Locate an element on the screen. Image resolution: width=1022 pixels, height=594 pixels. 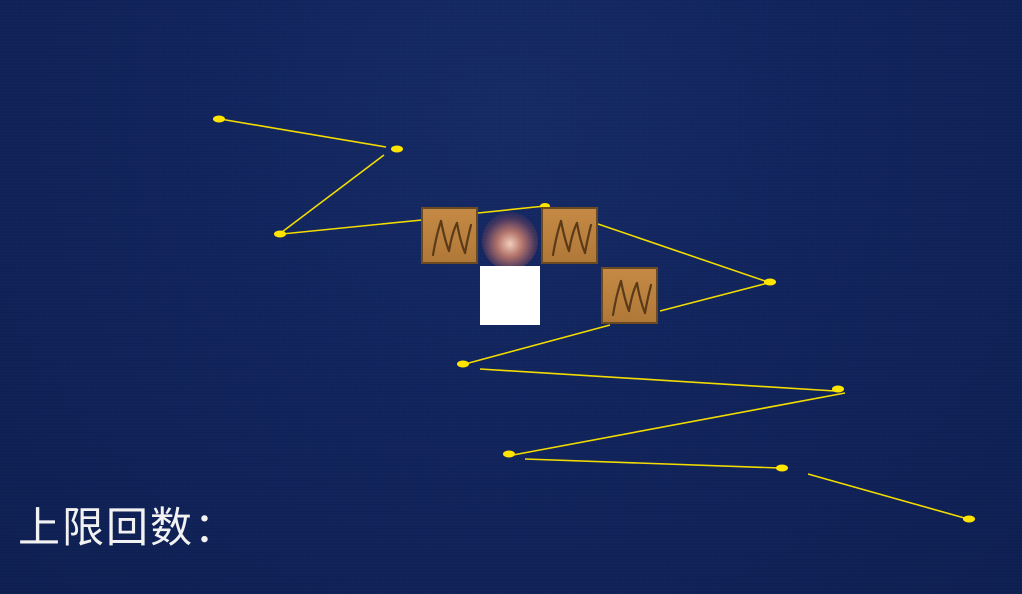
player-glow-icon is located at coordinates (510, 241).